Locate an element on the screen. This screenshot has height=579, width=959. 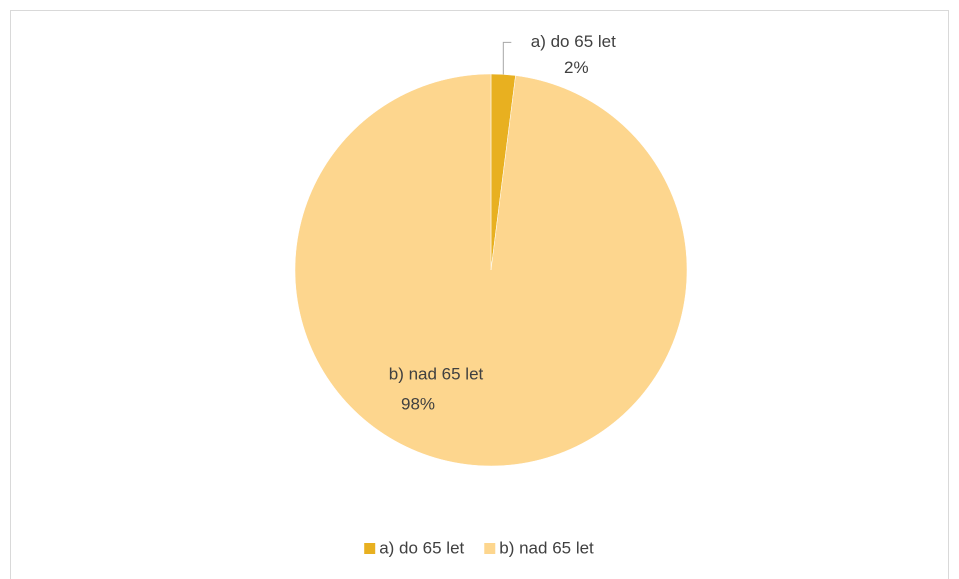
data-label-name: a) do 65 let is located at coordinates (573, 41).